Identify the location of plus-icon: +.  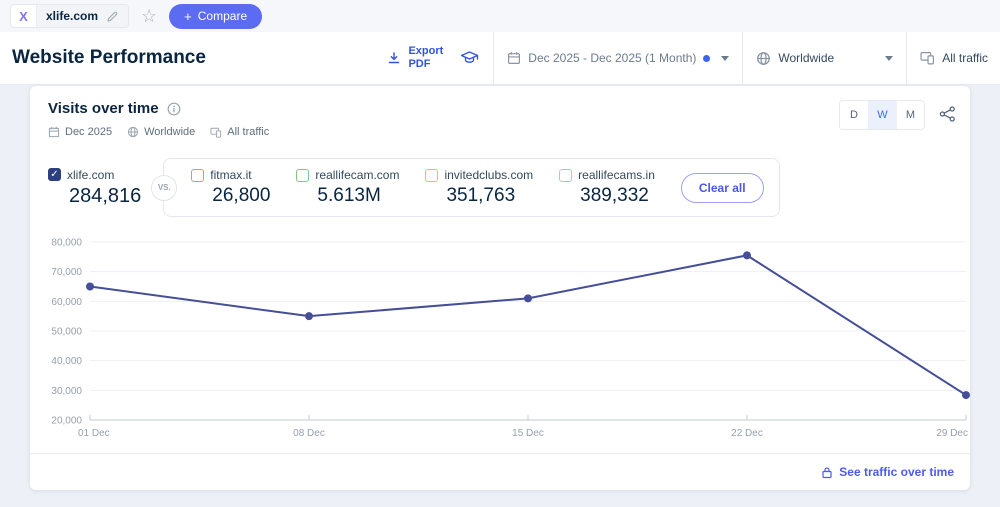
(188, 16).